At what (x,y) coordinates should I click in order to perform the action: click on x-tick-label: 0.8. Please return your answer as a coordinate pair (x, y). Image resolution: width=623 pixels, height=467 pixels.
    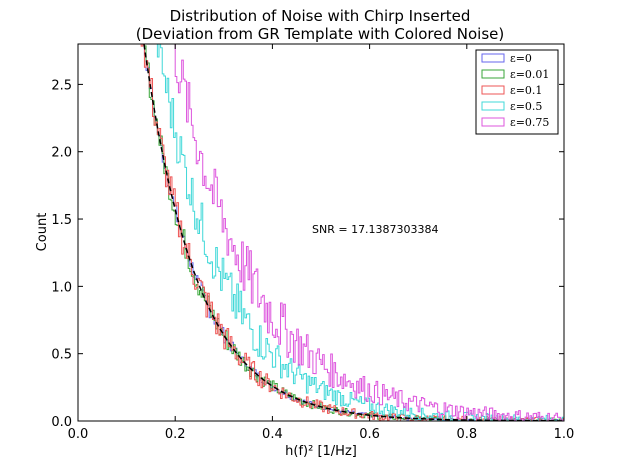
    Looking at the image, I should click on (466, 434).